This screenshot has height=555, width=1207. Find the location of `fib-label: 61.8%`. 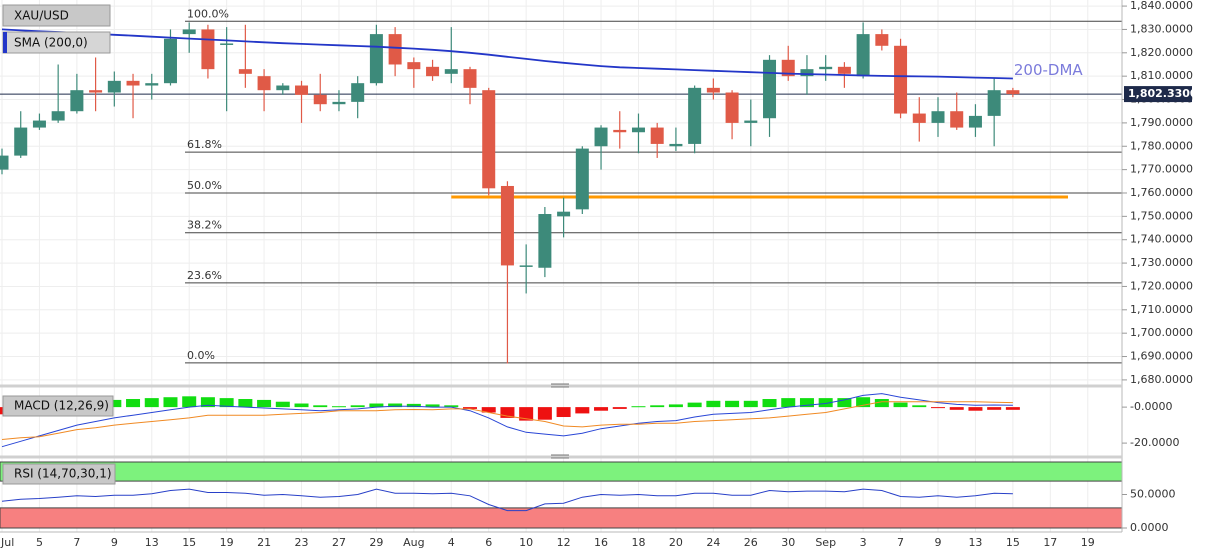

fib-label: 61.8% is located at coordinates (204, 144).